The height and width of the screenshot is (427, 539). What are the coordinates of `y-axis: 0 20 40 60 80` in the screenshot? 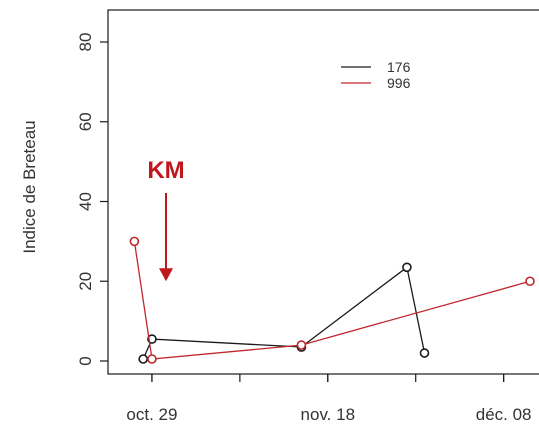 It's located at (92, 199).